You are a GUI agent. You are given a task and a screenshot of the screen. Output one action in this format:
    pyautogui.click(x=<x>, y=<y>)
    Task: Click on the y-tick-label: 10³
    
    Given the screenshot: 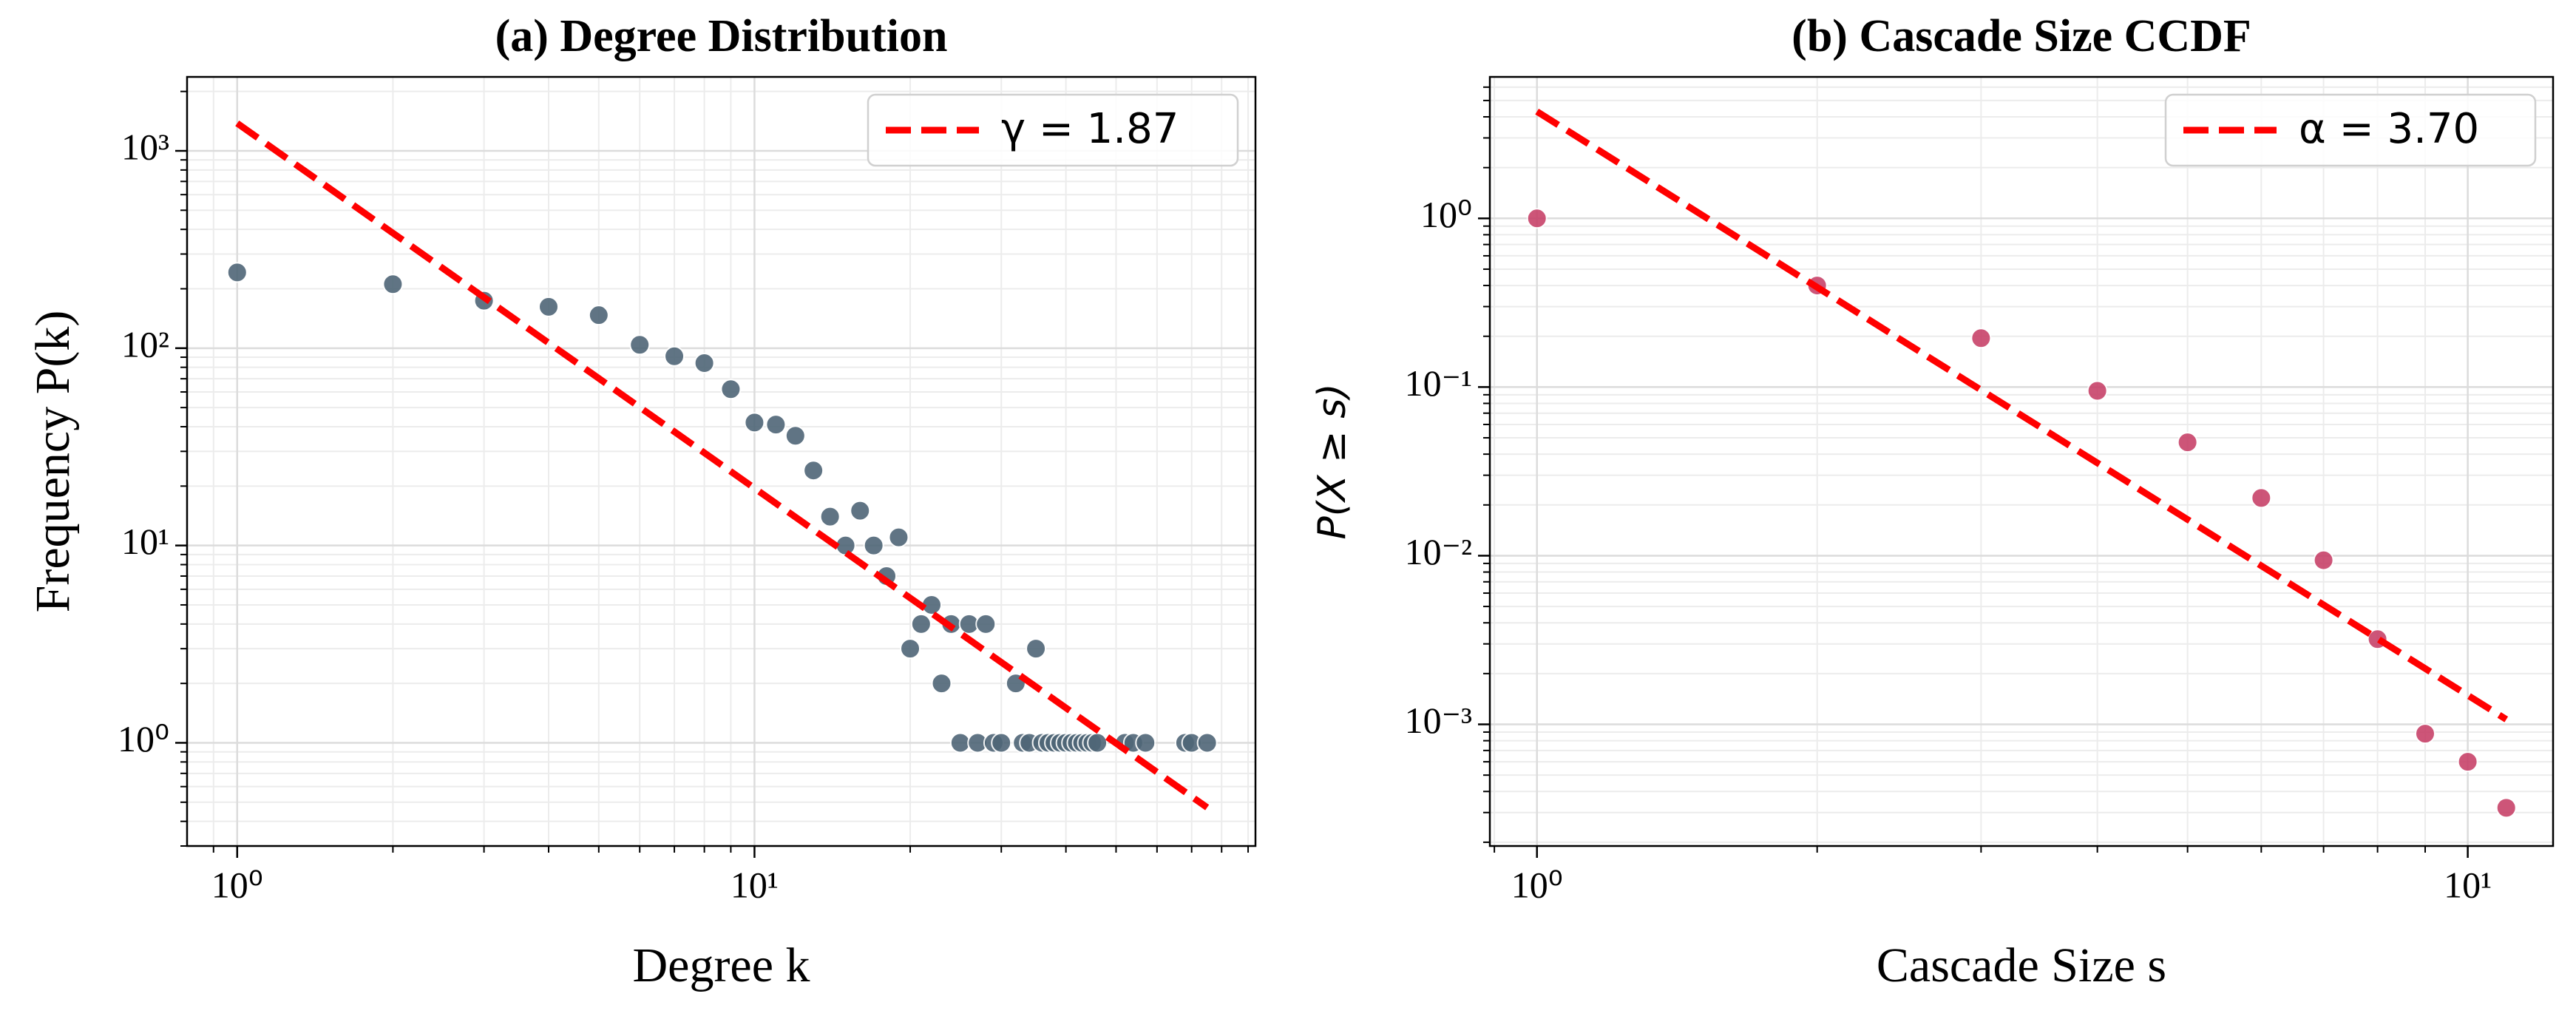 What is the action you would take?
    pyautogui.click(x=145, y=146)
    